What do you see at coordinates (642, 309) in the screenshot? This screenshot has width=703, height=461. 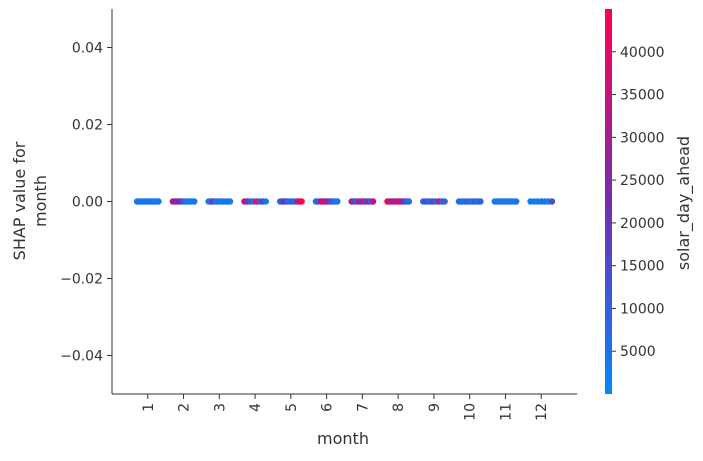 I see `colorbar-tick-label: 10000` at bounding box center [642, 309].